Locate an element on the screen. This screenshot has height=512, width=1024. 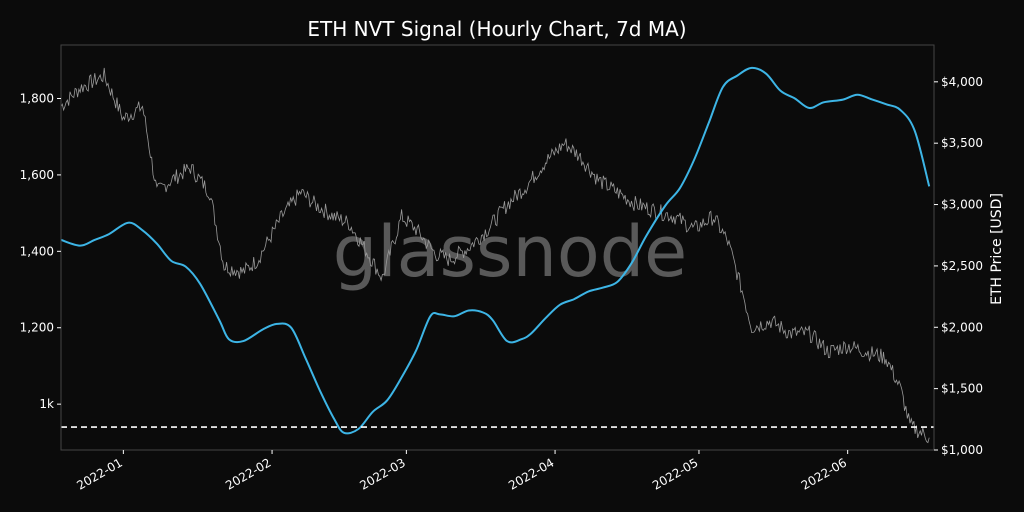
right-tick-label: $3,000 is located at coordinates (962, 205).